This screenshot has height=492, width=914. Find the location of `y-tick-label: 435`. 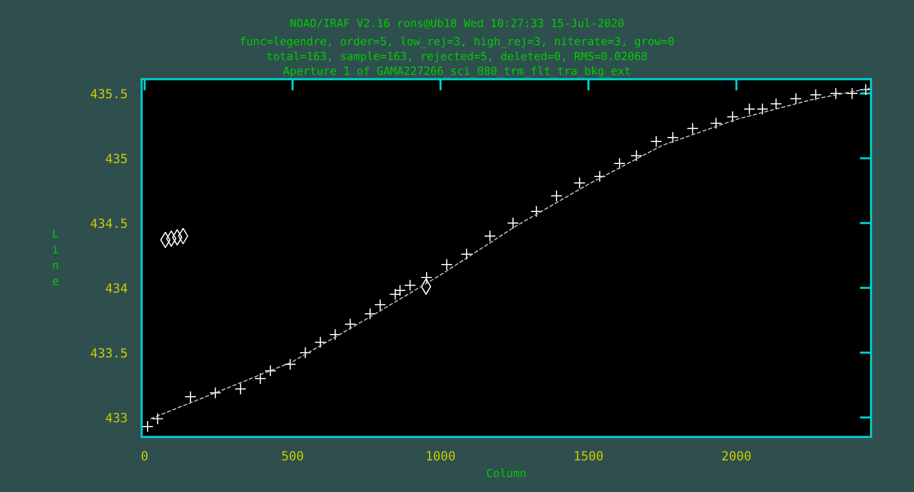

y-tick-label: 435 is located at coordinates (116, 159).